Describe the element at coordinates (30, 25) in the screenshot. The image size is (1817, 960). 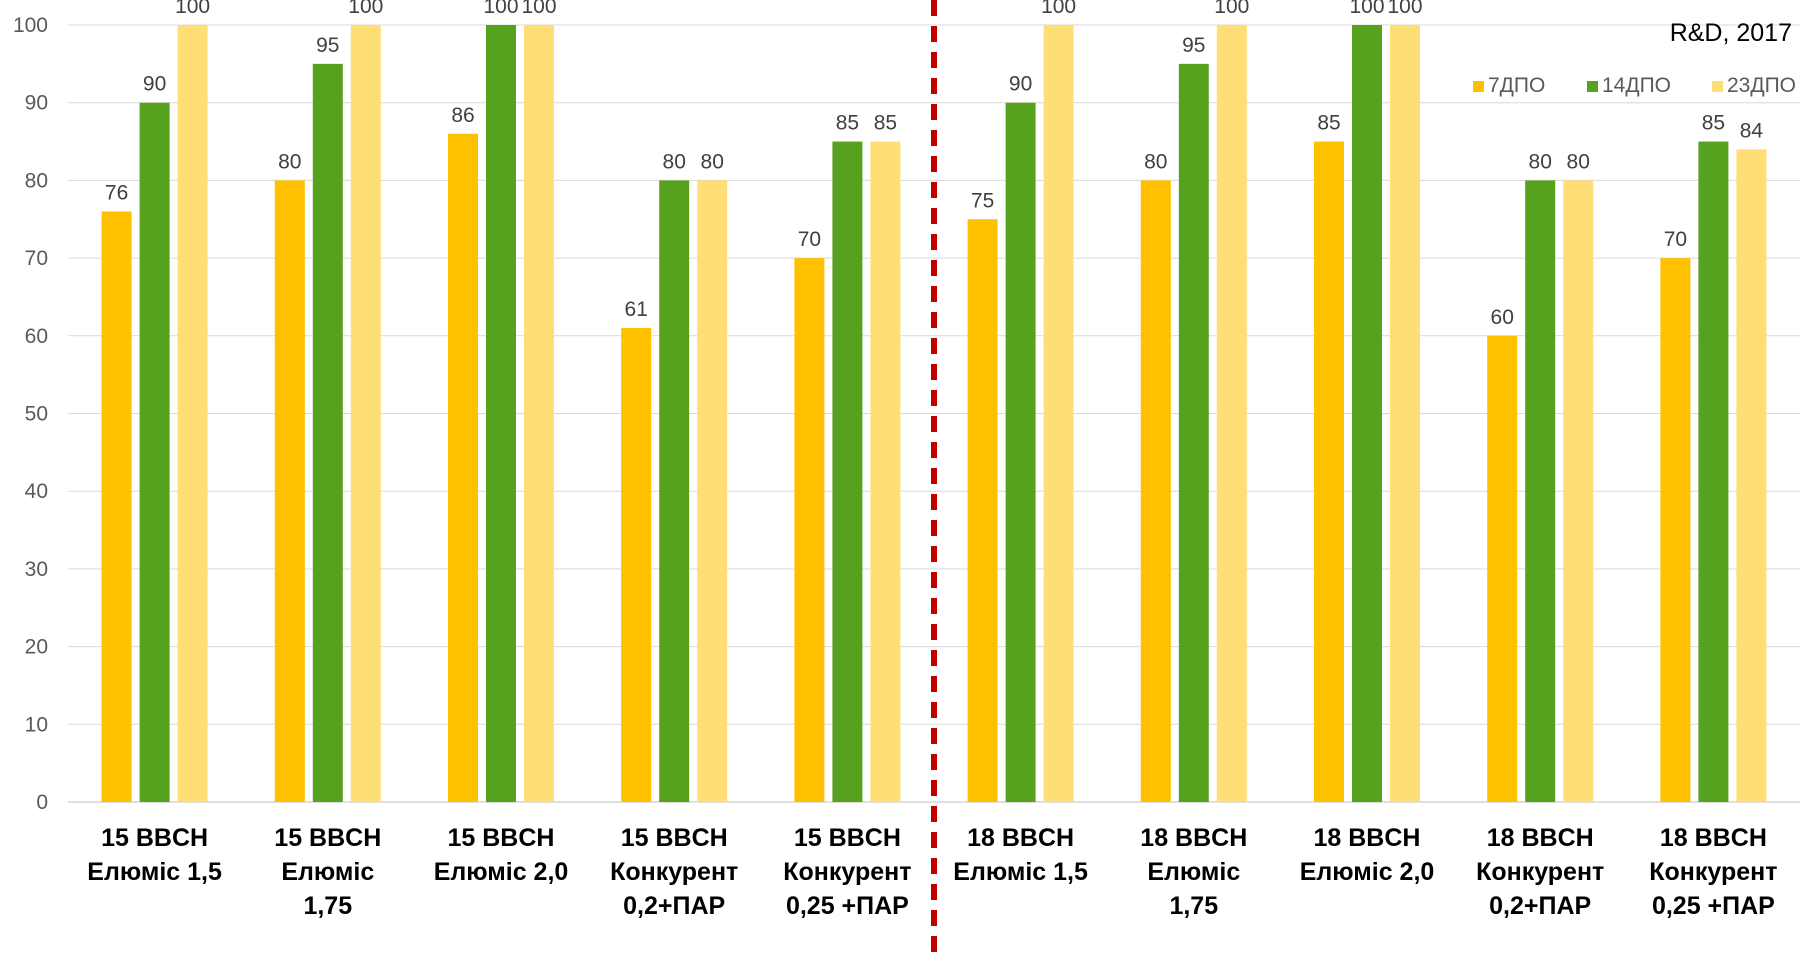
I see `y-tick-label: 100` at that location.